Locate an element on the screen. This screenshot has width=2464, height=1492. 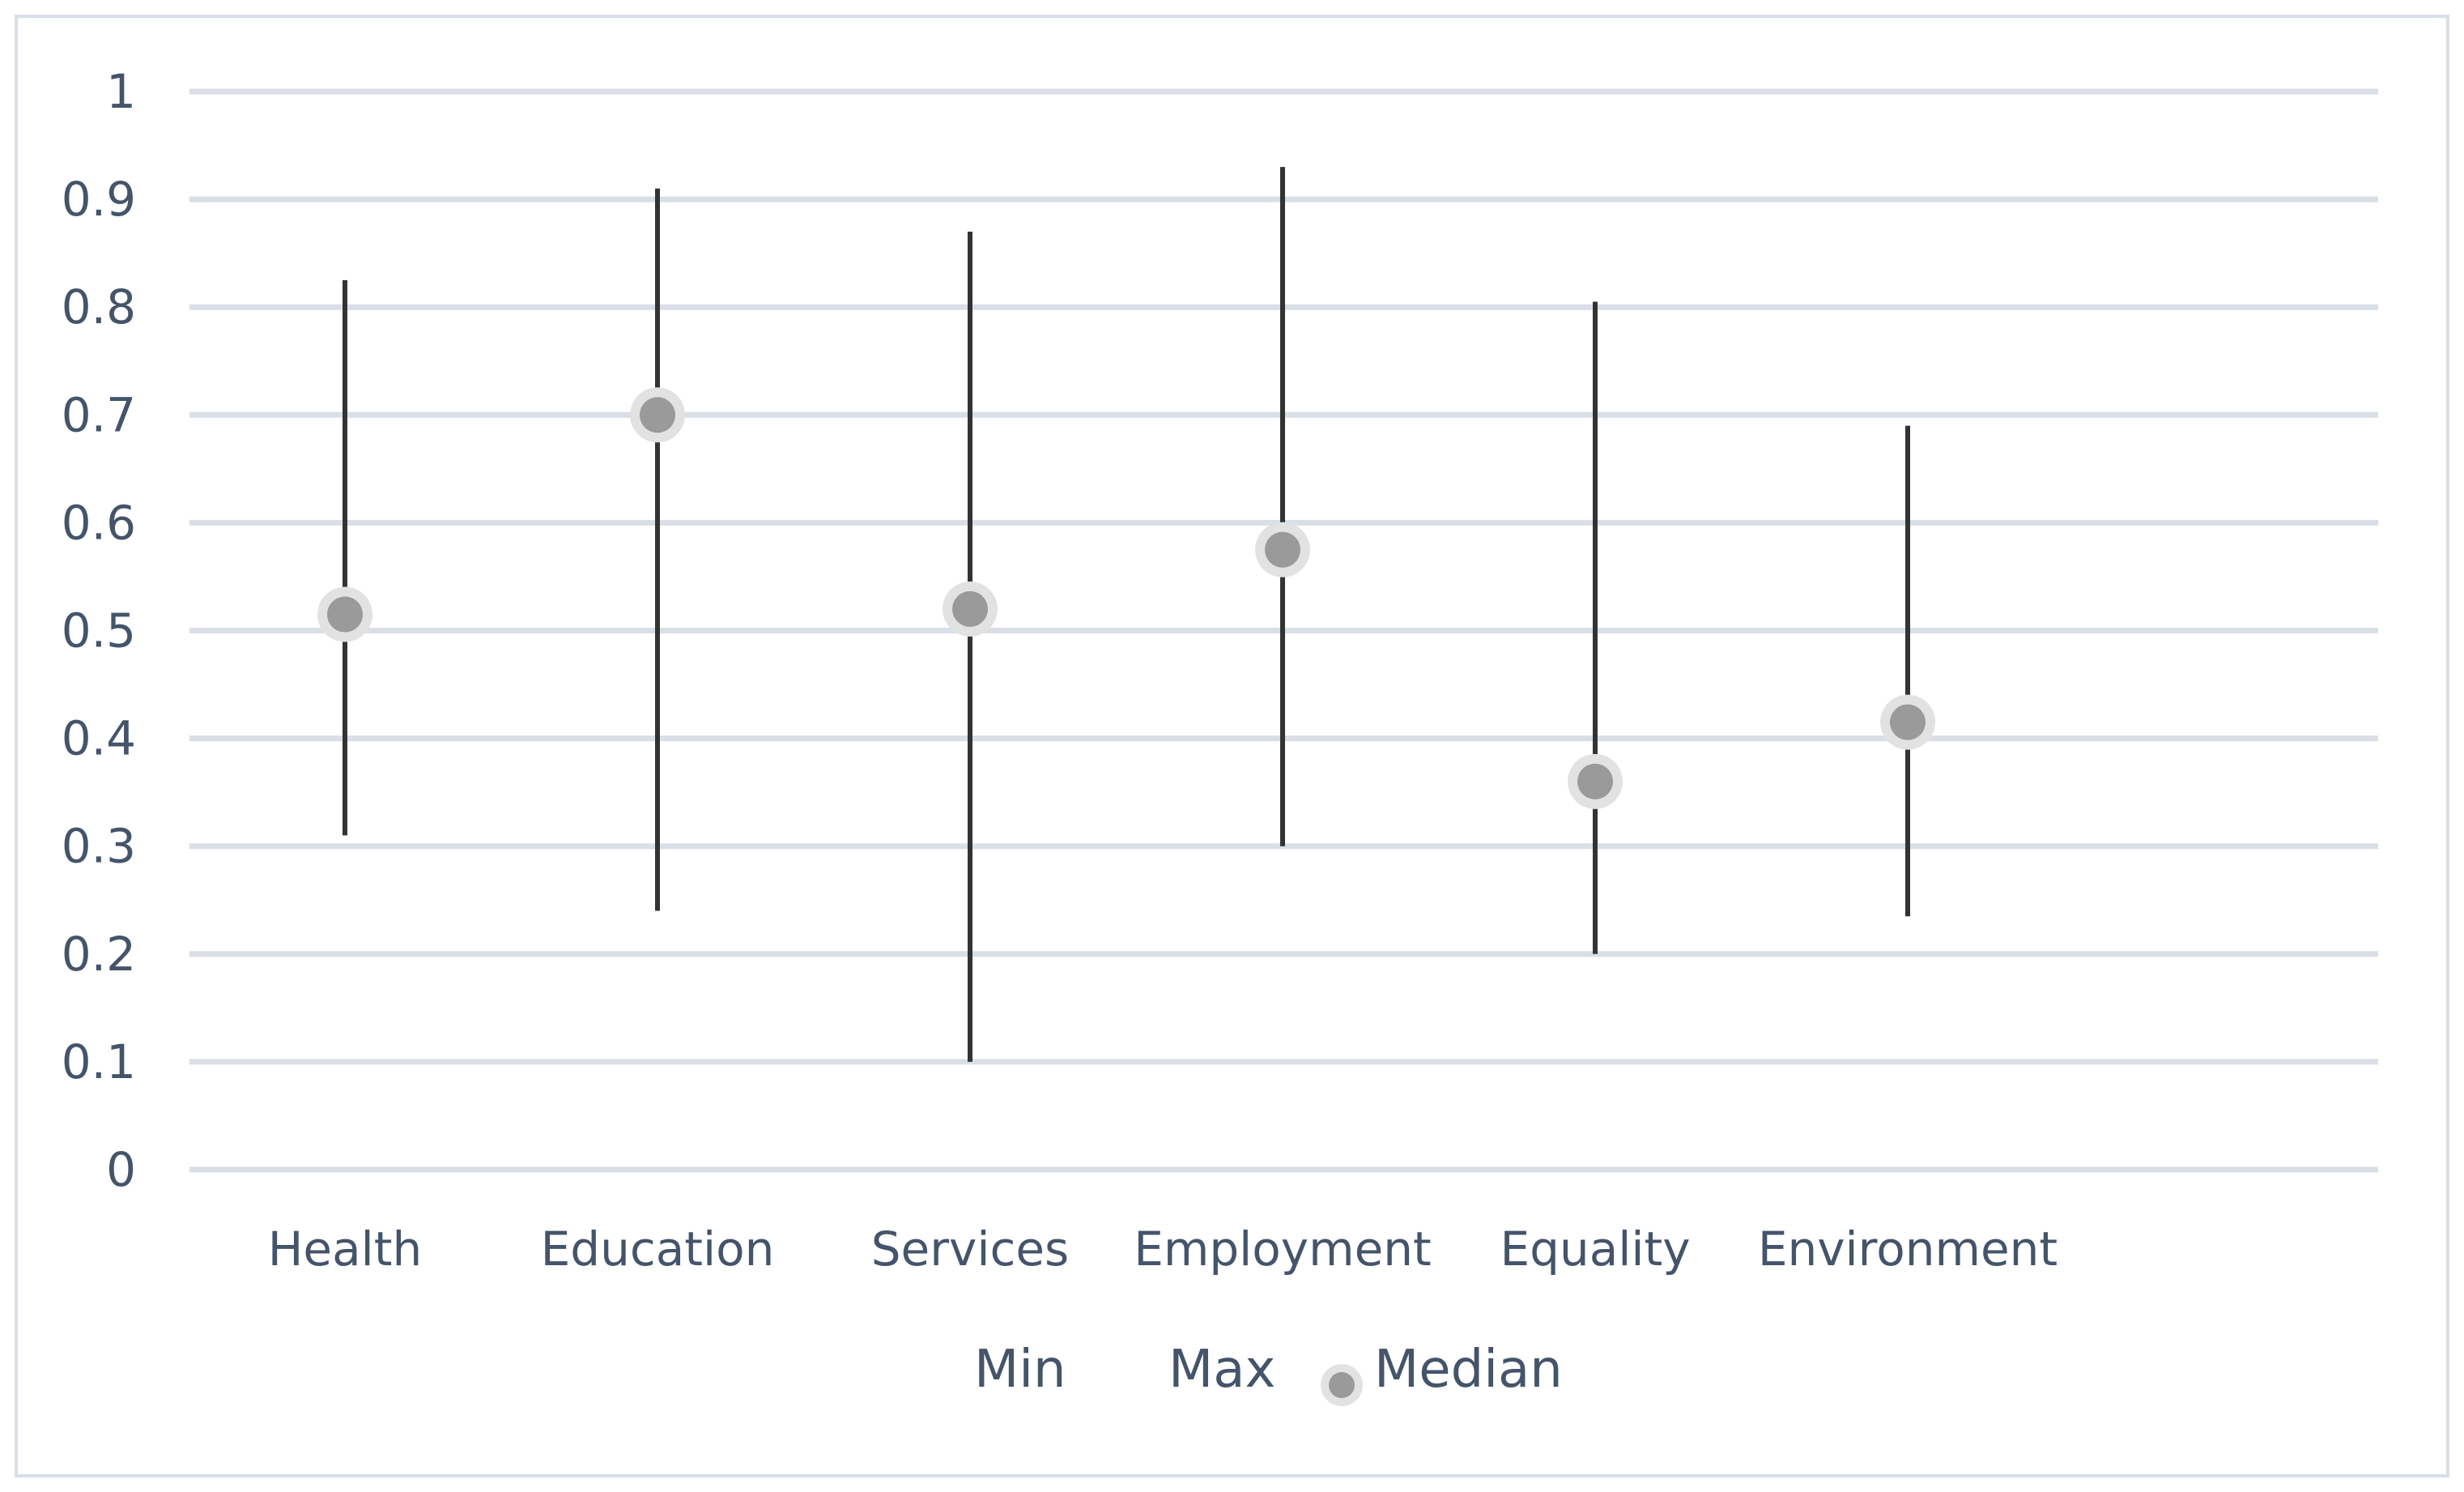
legend-median-marker is located at coordinates (1342, 1385).